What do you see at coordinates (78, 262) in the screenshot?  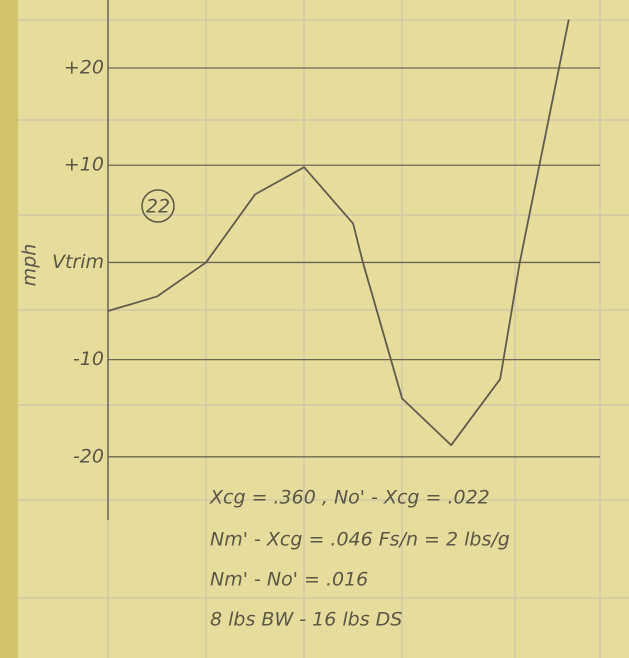 I see `y-tick-label: Vtrim` at bounding box center [78, 262].